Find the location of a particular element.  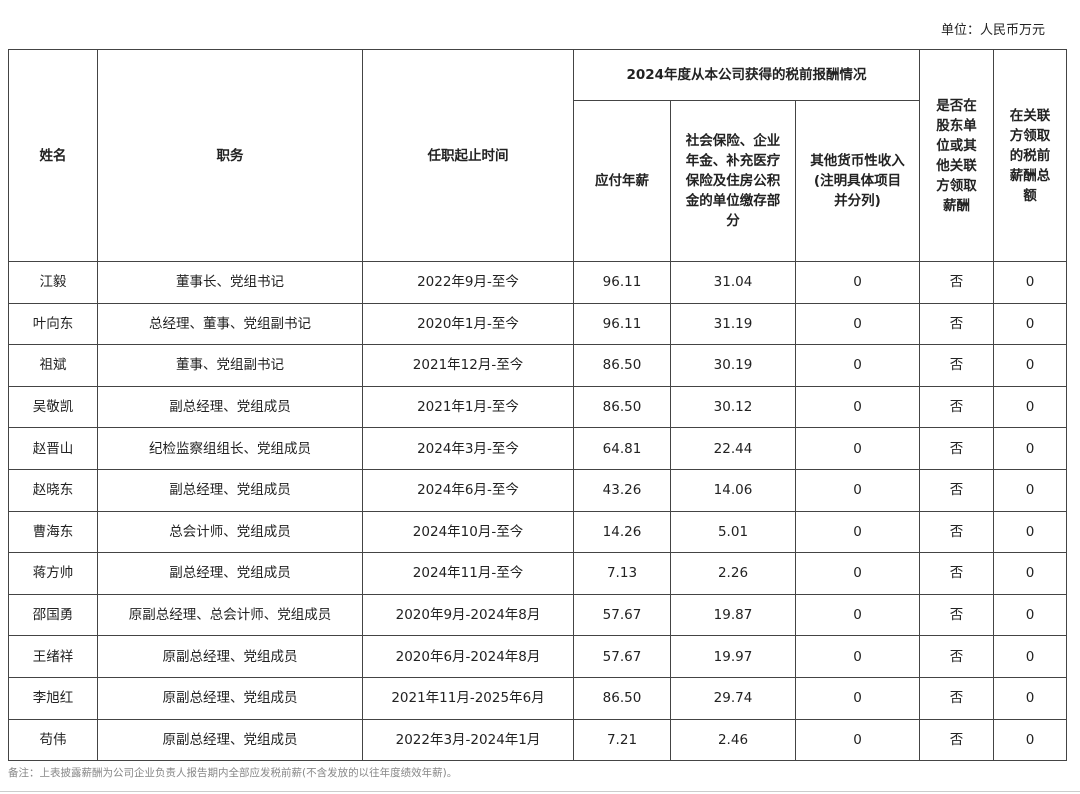

cell-insurance: 2.26 is located at coordinates (733, 573).